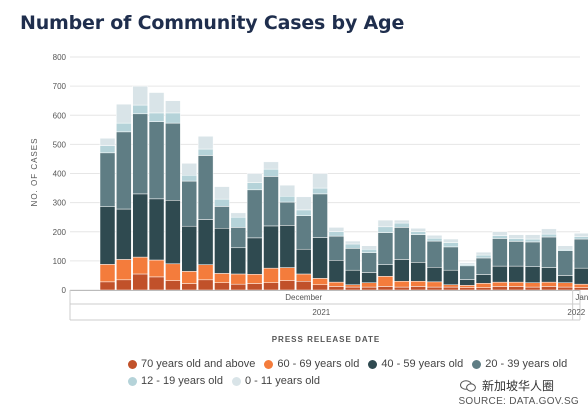  I want to click on legend-item: 0 - 11 years old, so click(275, 381).